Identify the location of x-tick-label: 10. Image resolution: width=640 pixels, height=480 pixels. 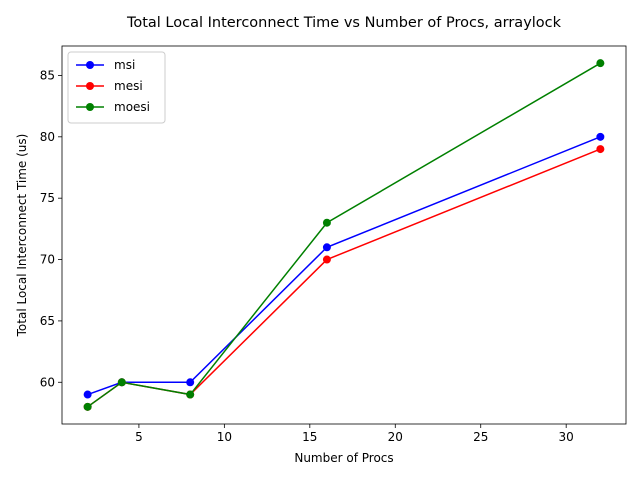
(224, 437).